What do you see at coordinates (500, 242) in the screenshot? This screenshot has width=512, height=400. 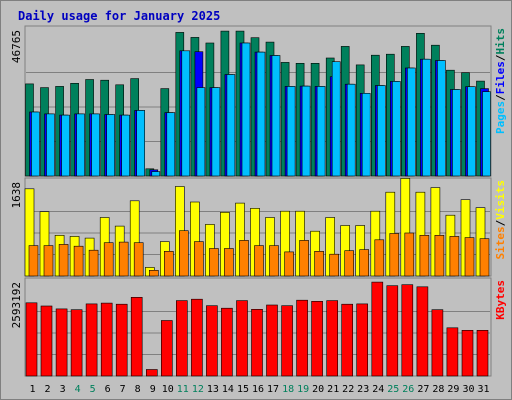 I see `legend-entry: Sites` at bounding box center [500, 242].